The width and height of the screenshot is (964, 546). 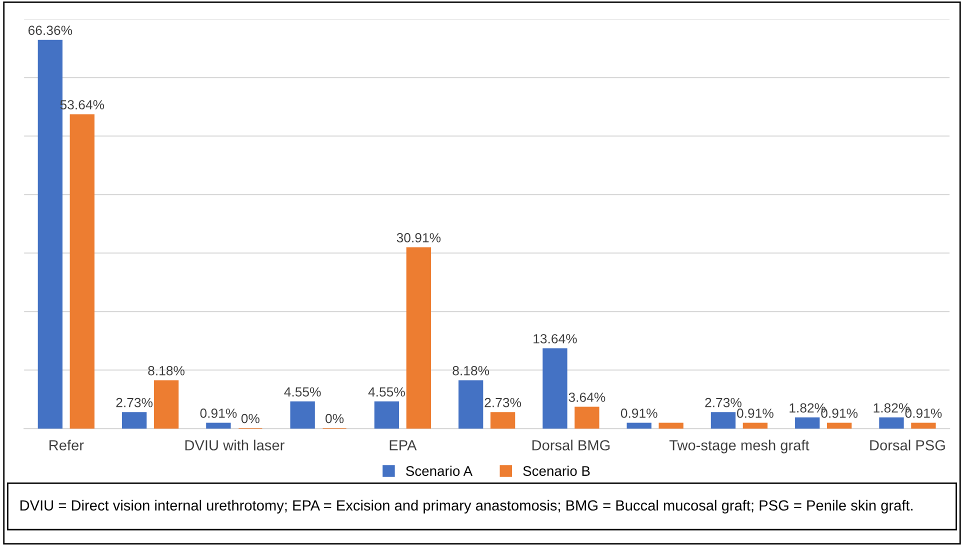 I want to click on x-tick-label: EPA, so click(x=403, y=445).